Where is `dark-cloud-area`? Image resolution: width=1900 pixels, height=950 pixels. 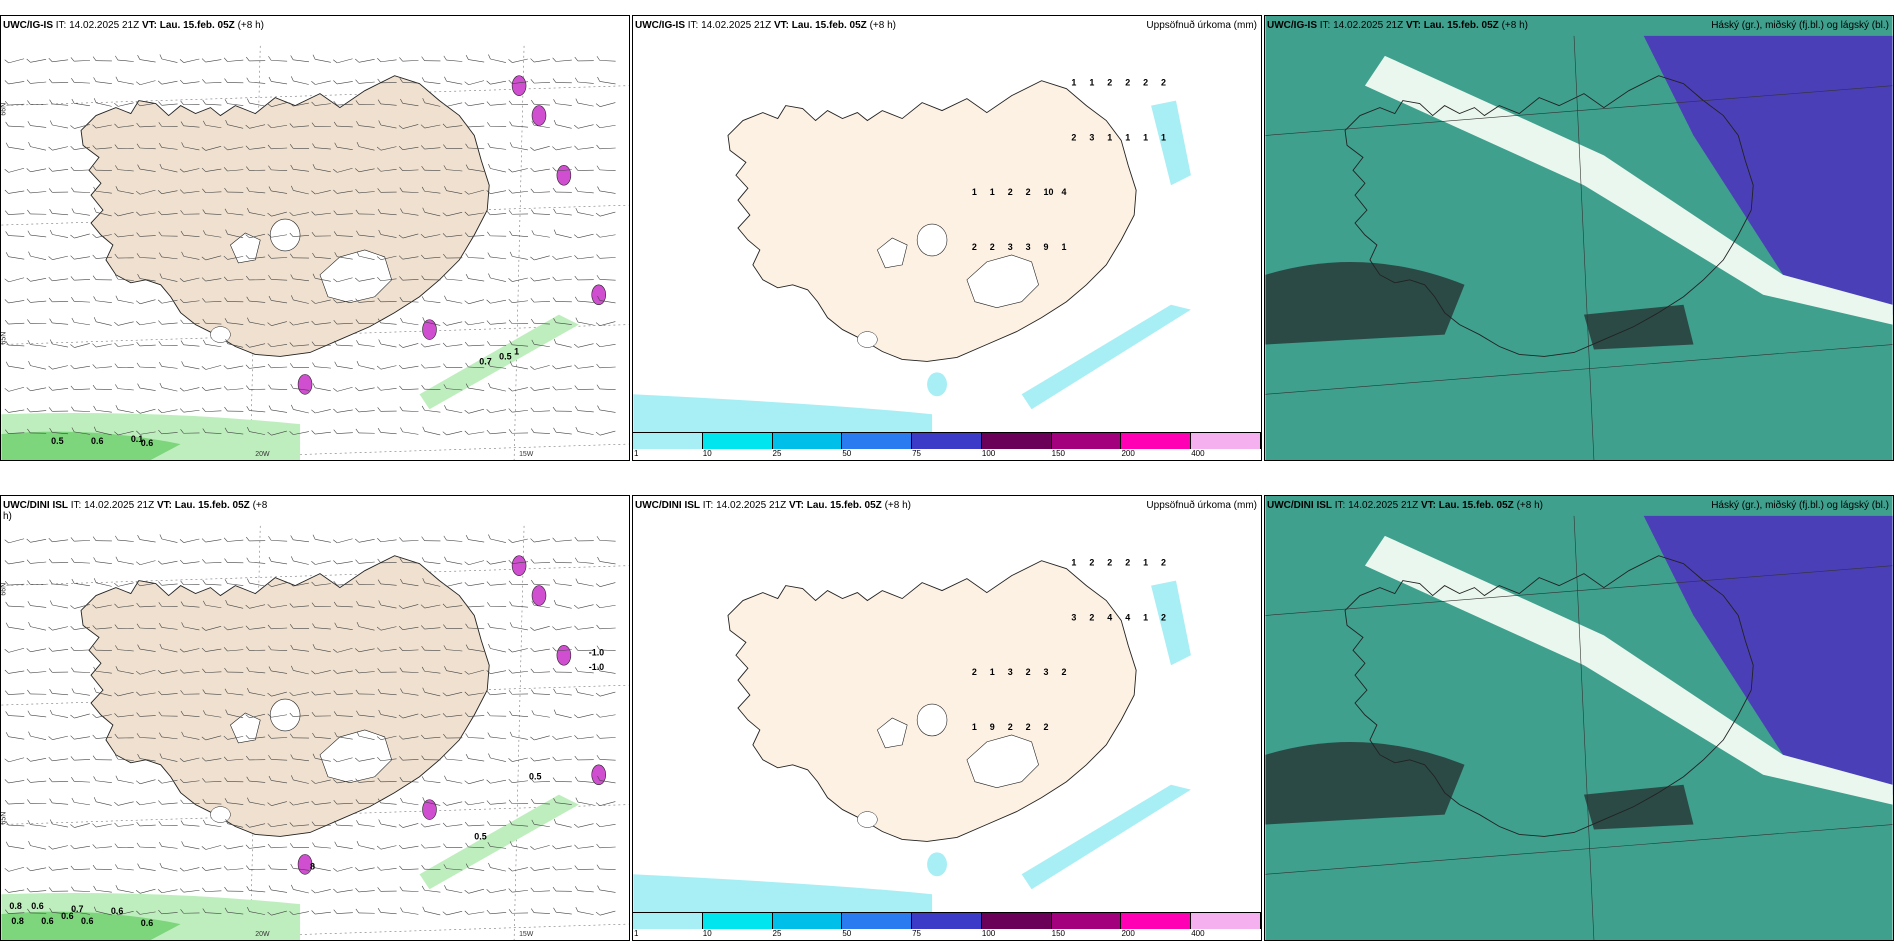
dark-cloud-area is located at coordinates (1365, 783).